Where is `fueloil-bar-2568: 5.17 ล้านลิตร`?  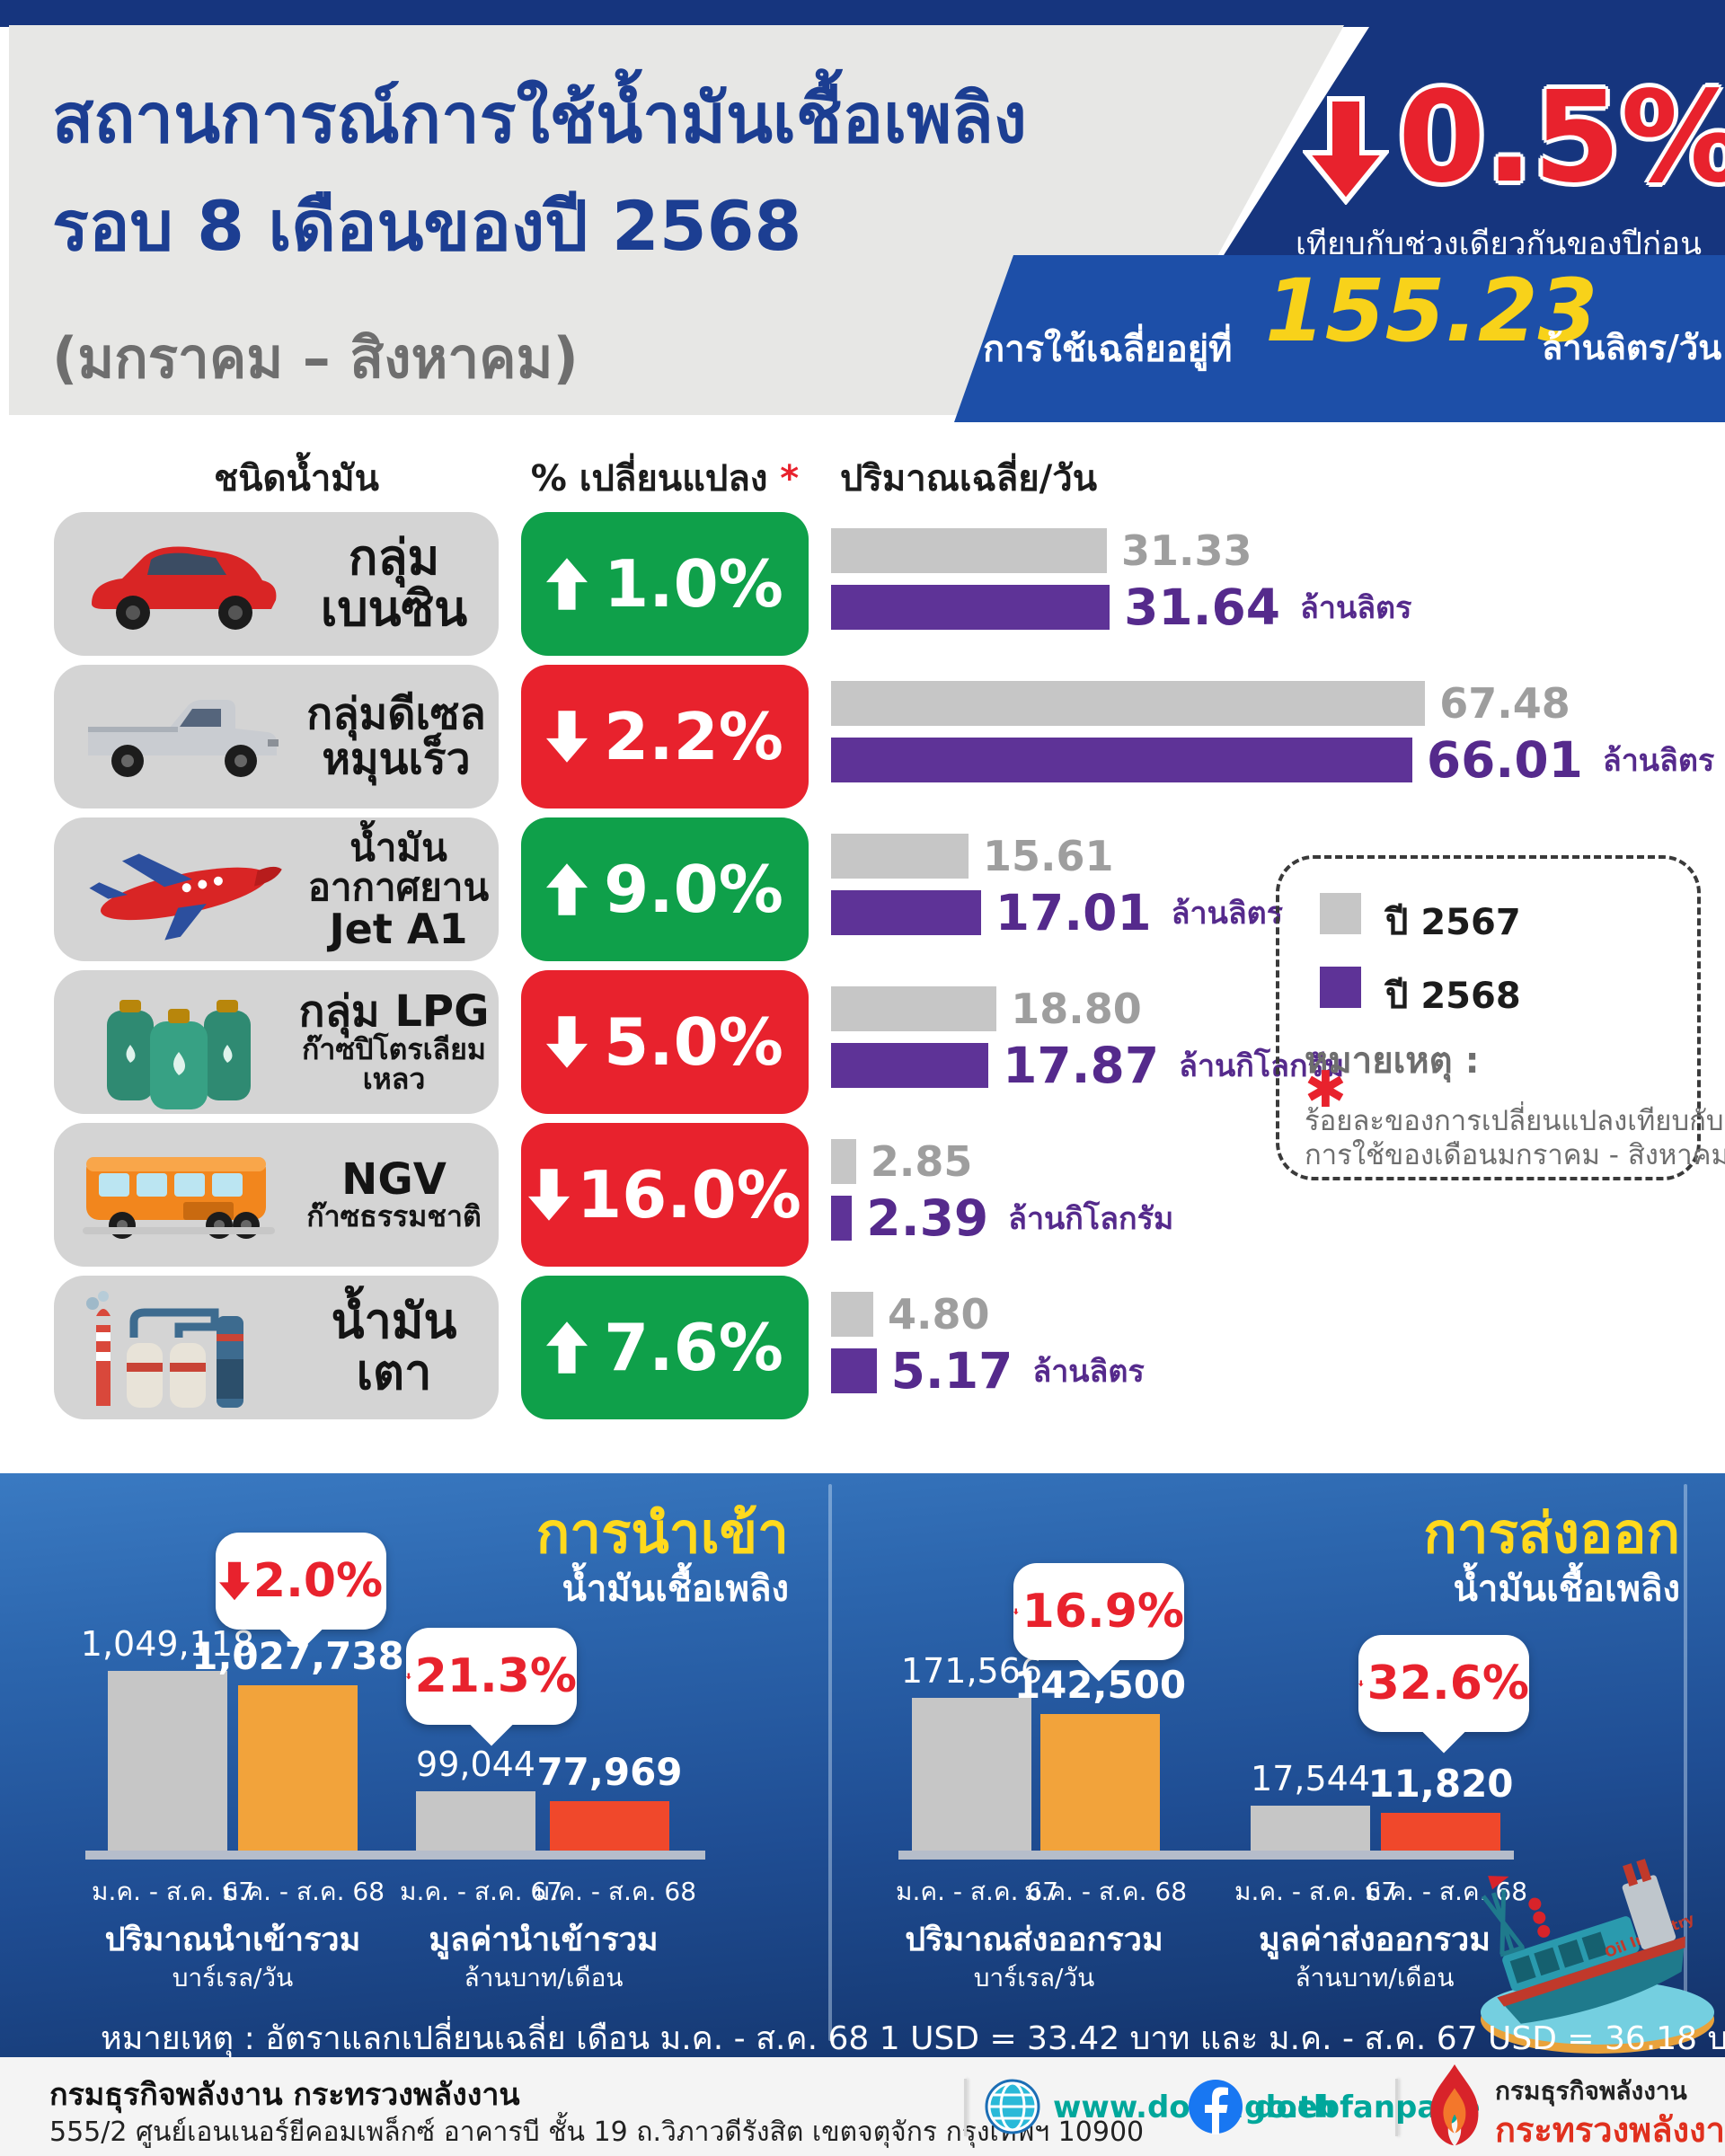
fueloil-bar-2568: 5.17 ล้านลิตร is located at coordinates (988, 1371).